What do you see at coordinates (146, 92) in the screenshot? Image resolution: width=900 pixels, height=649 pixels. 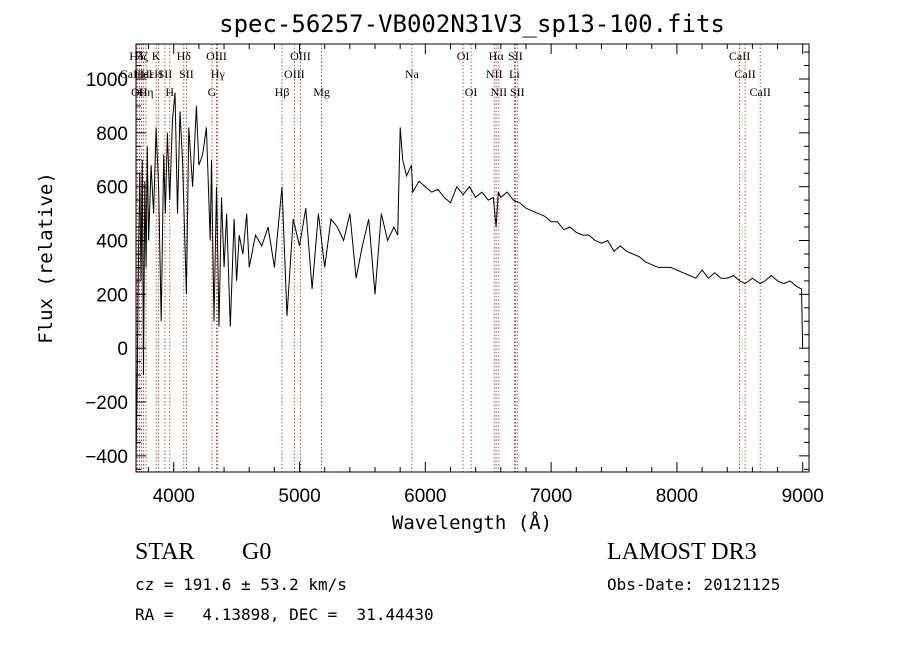 I see `line-label-5: Hη` at bounding box center [146, 92].